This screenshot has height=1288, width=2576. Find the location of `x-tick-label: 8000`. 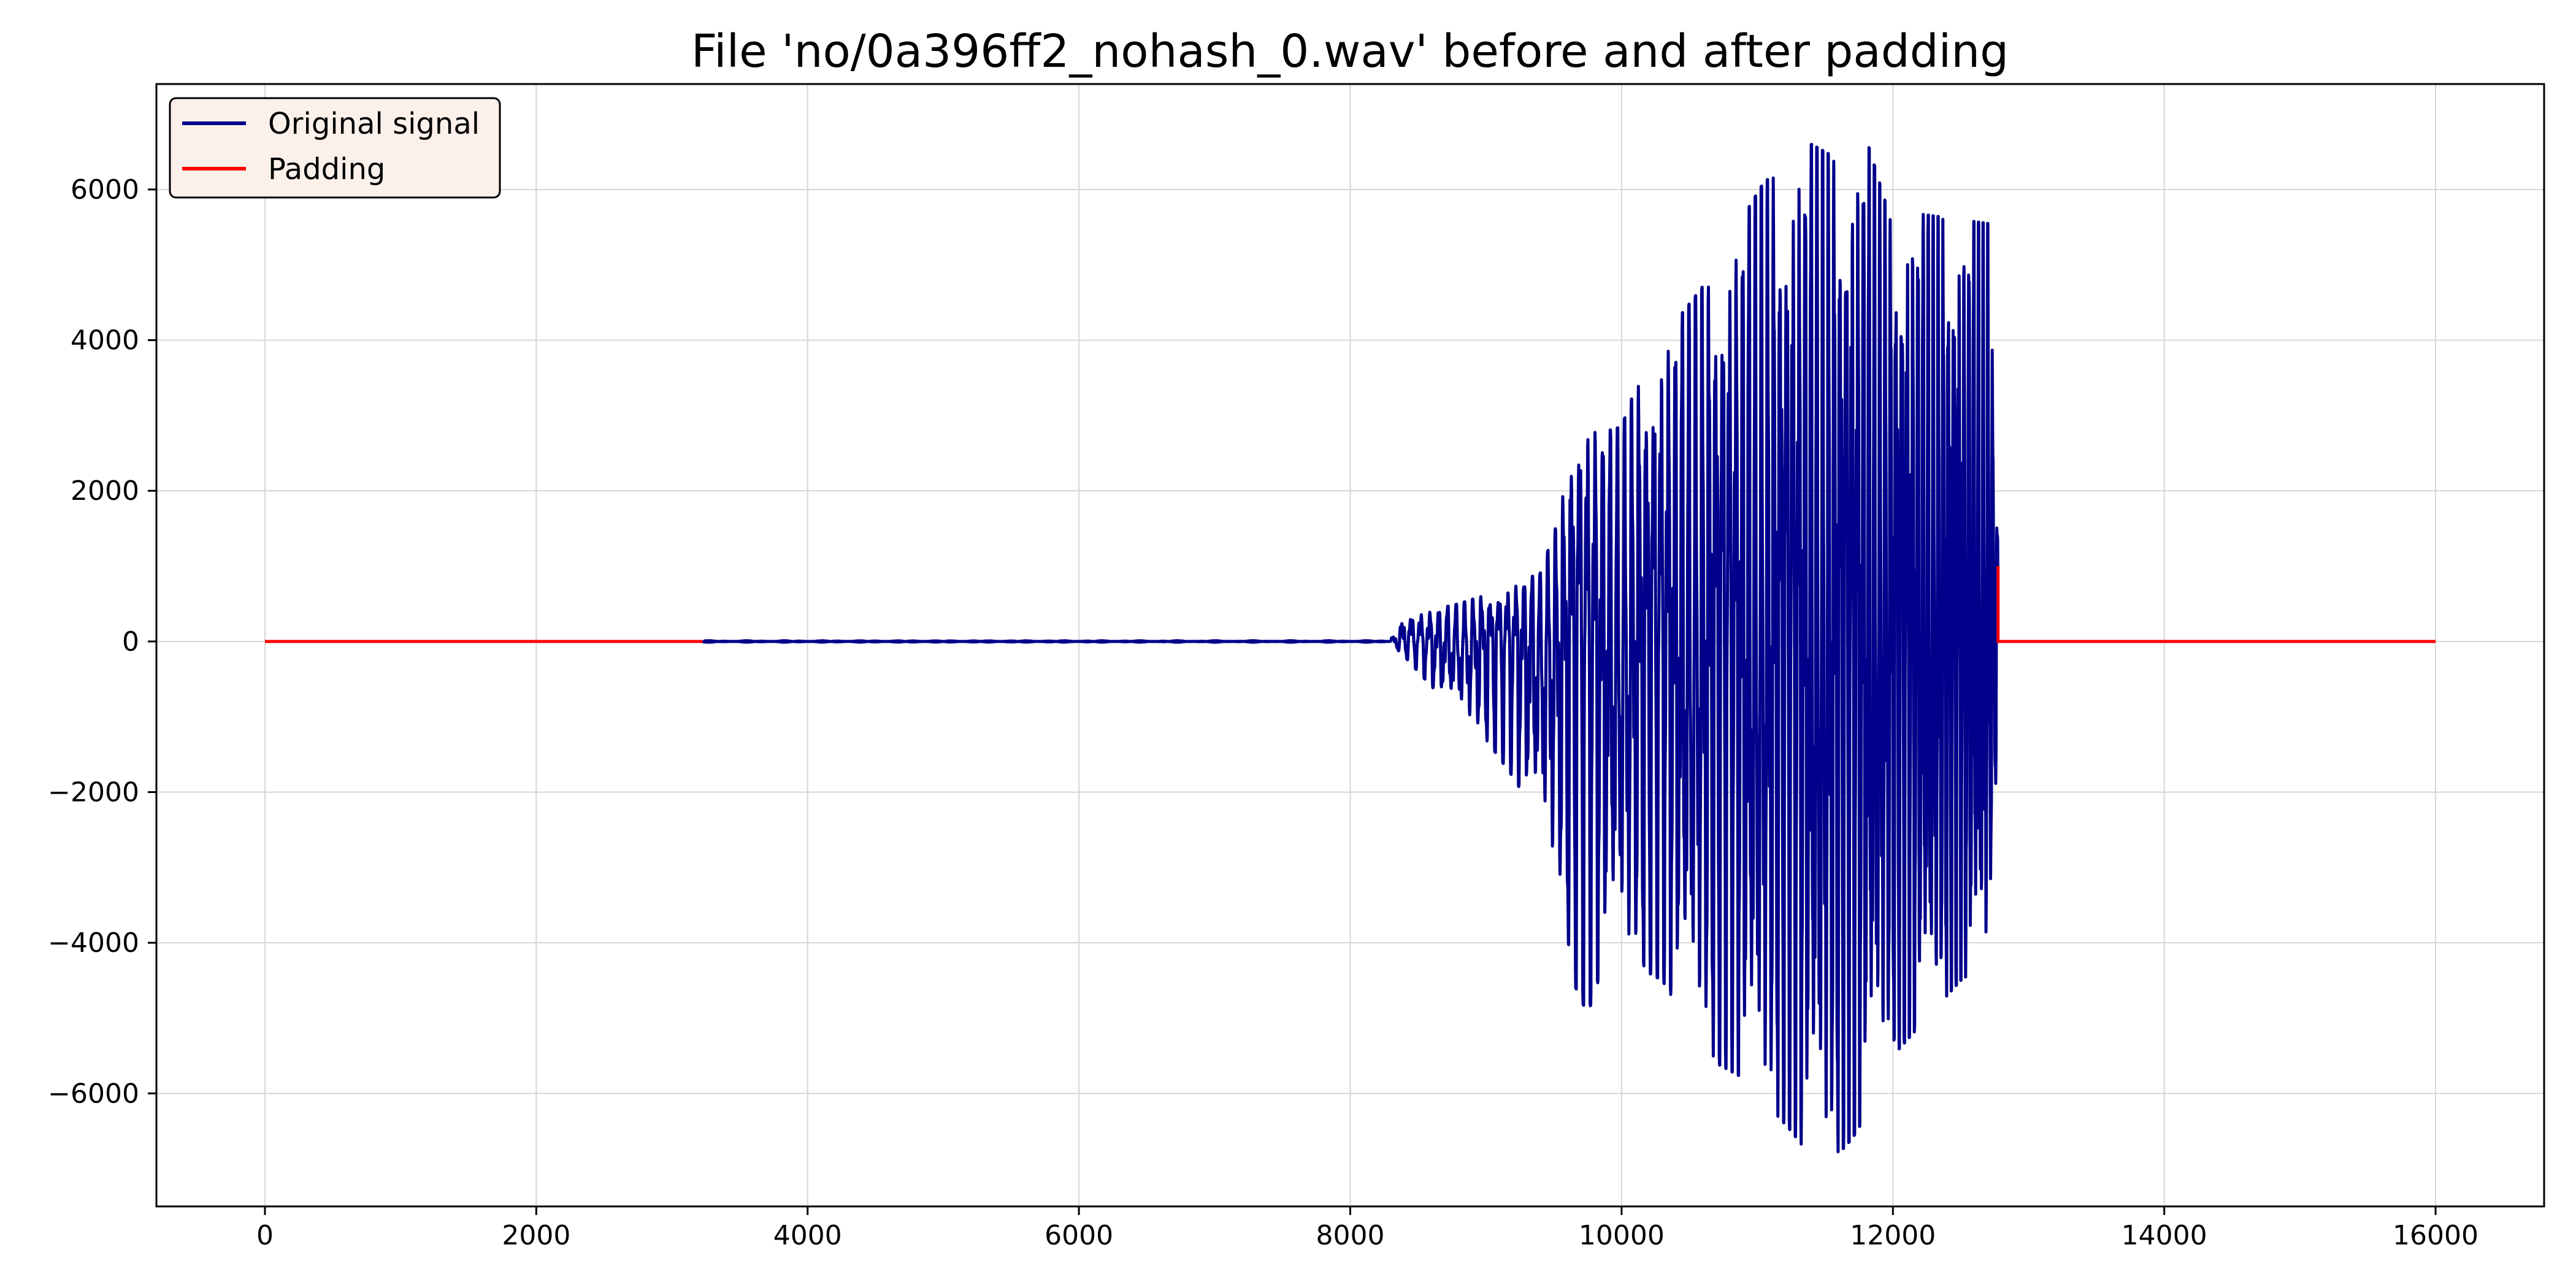

x-tick-label: 8000 is located at coordinates (1350, 1235).